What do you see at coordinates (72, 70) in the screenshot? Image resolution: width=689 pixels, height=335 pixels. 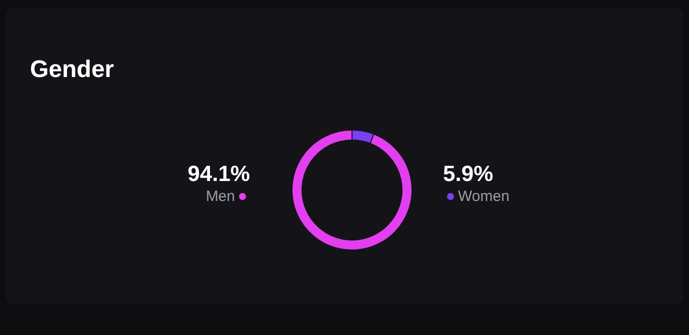 I see `chart-title: Gender` at bounding box center [72, 70].